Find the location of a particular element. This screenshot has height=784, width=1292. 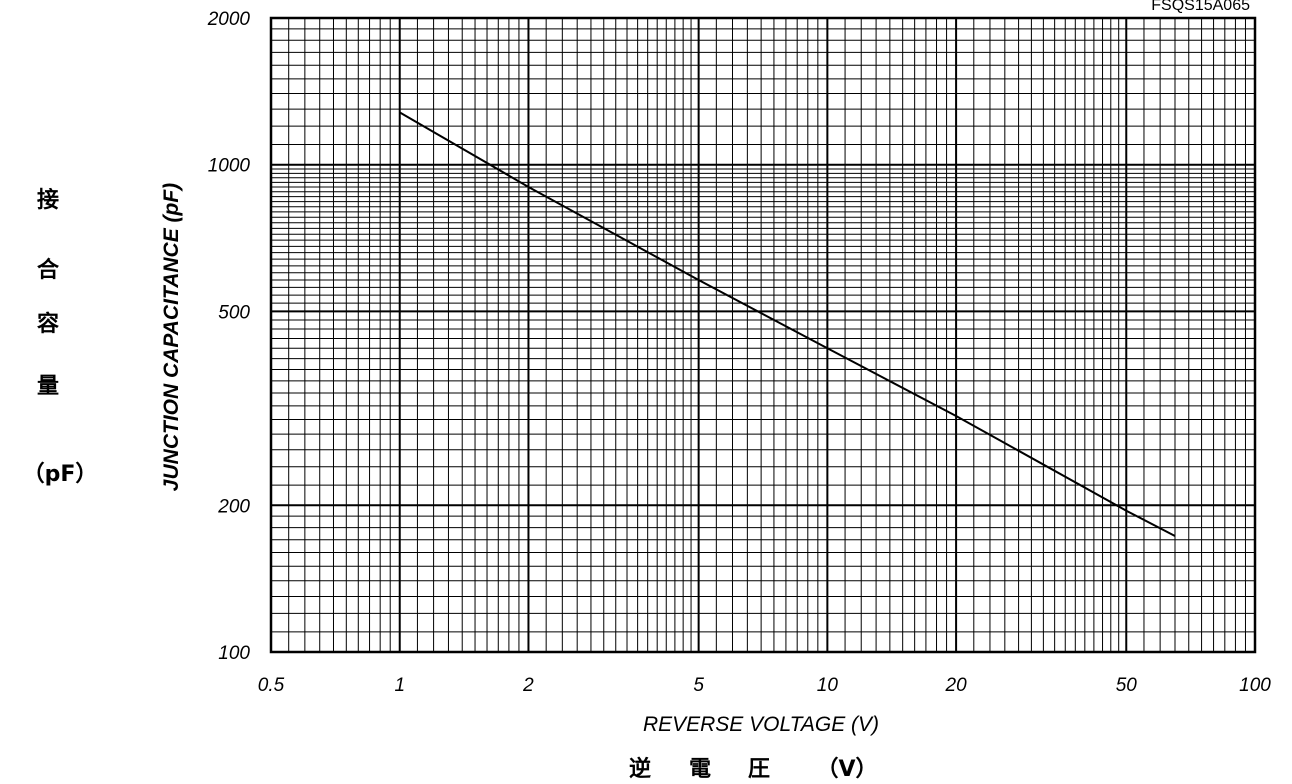

y-axis-jp-char: 合 is located at coordinates (48, 270).